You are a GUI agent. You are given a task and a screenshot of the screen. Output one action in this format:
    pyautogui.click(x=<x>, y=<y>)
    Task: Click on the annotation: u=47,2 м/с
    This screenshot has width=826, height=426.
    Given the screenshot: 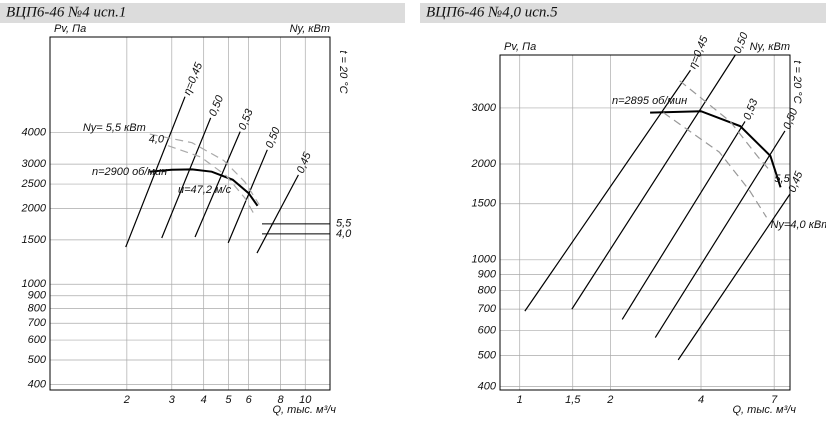 What is the action you would take?
    pyautogui.click(x=205, y=190)
    